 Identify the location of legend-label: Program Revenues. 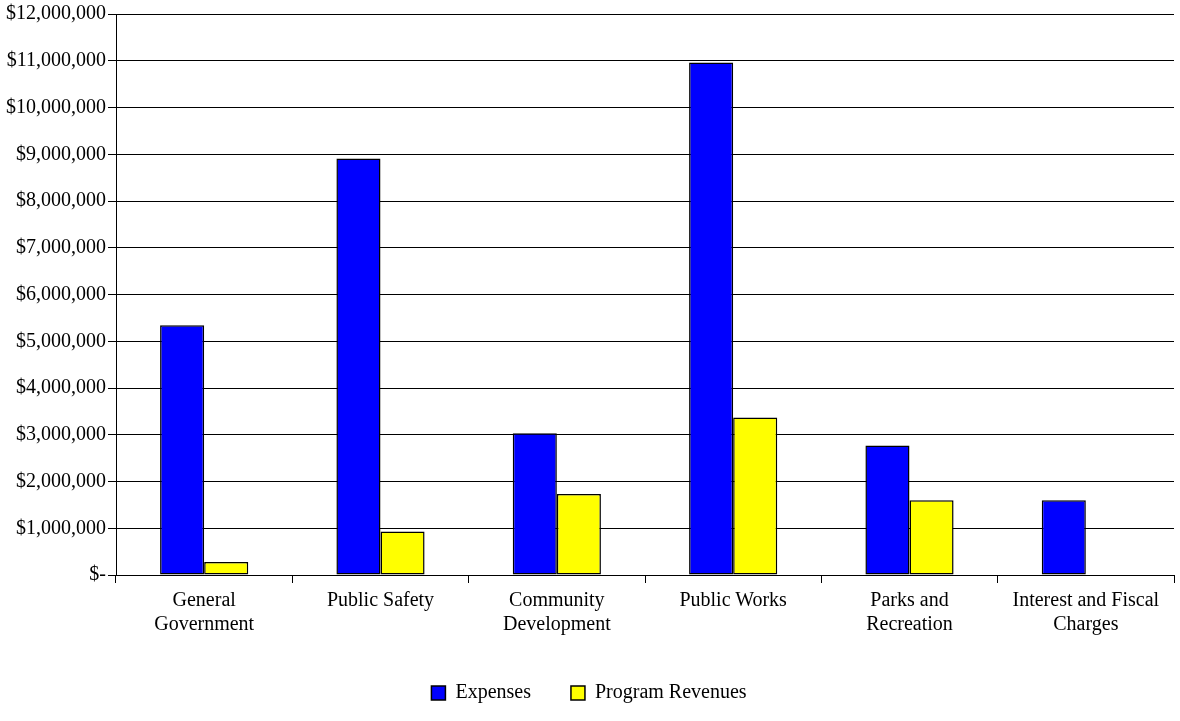
(670, 692).